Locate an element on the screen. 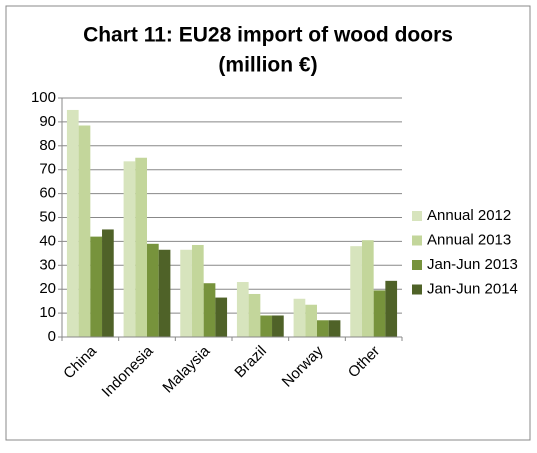 This screenshot has height=453, width=537. y-tick-label: 60 is located at coordinates (47, 193).